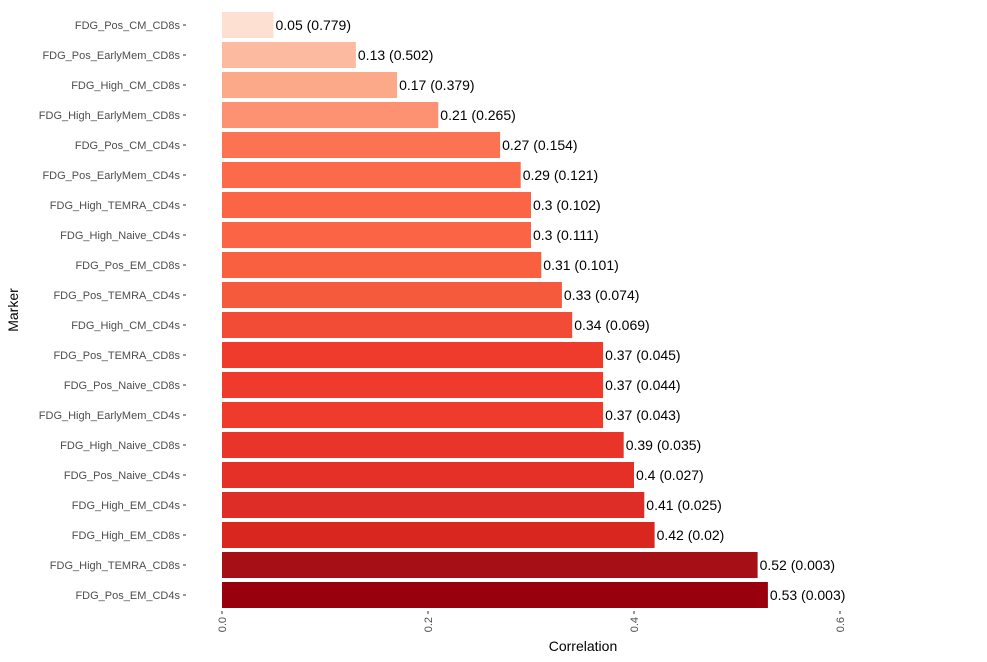 The width and height of the screenshot is (987, 662). I want to click on y-tick-label: FDG_Pos_EM_CD8s, so click(127, 266).